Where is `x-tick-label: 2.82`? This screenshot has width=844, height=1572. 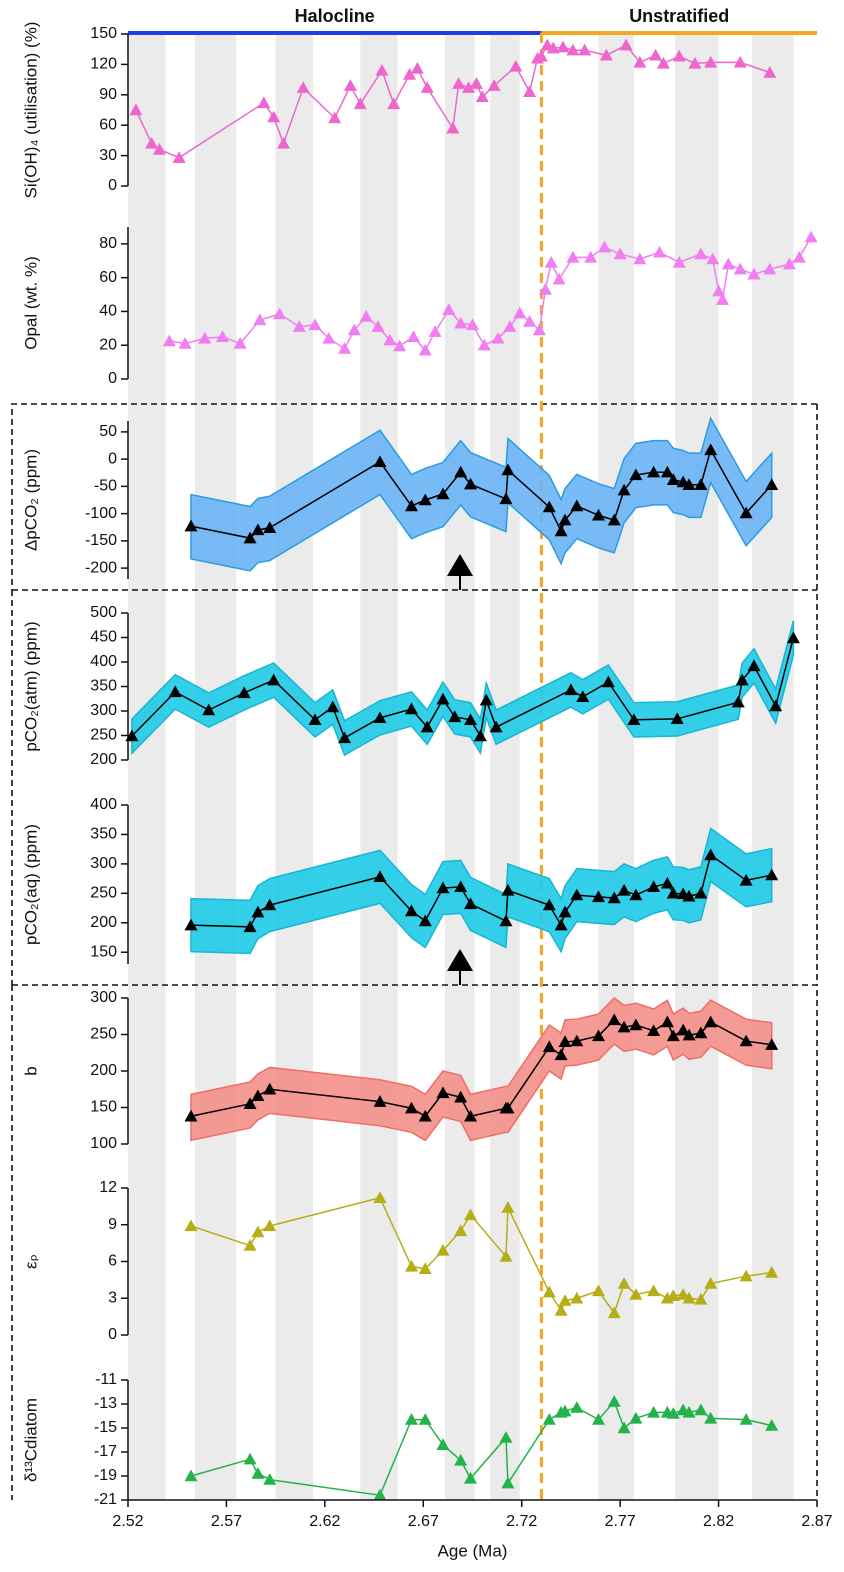 x-tick-label: 2.82 is located at coordinates (718, 1521).